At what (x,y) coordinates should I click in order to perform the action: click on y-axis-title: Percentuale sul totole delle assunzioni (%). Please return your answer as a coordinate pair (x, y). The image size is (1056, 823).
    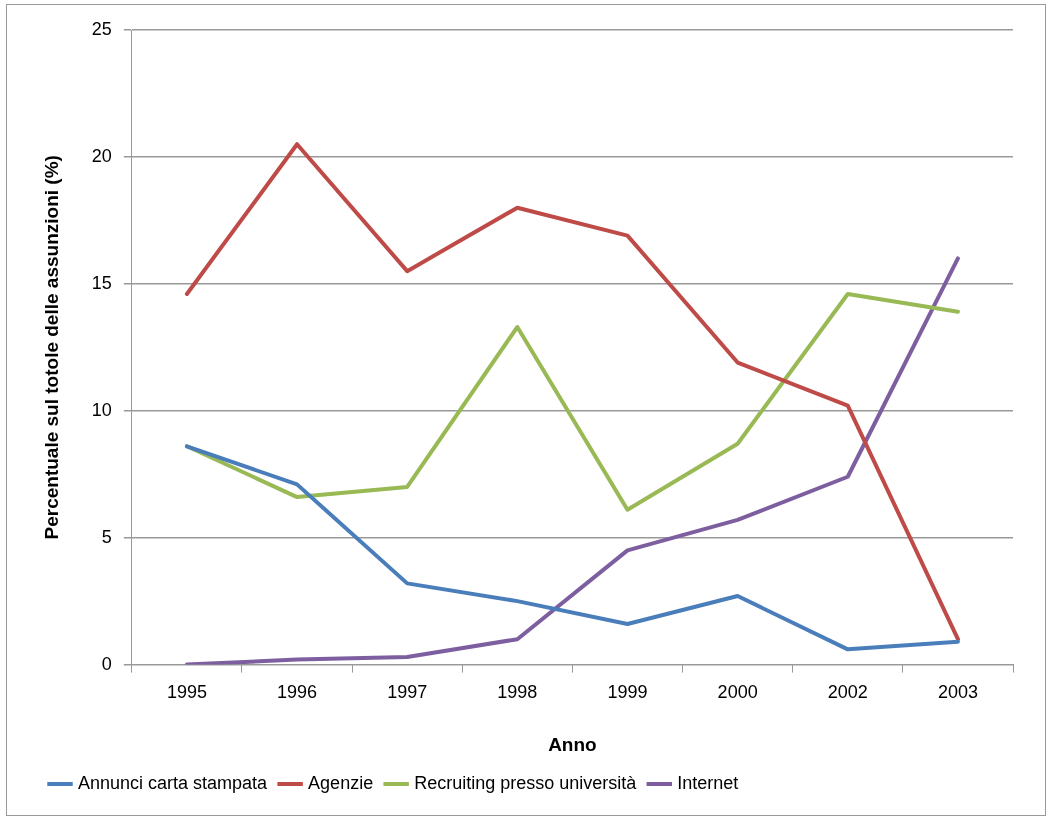
    Looking at the image, I should click on (51, 347).